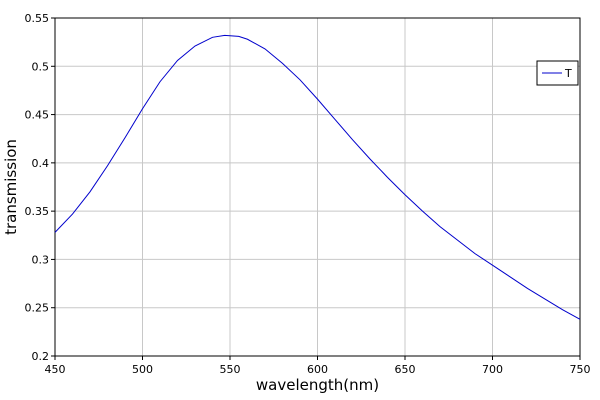  What do you see at coordinates (37, 18) in the screenshot?
I see `y-tick-label: 0.55` at bounding box center [37, 18].